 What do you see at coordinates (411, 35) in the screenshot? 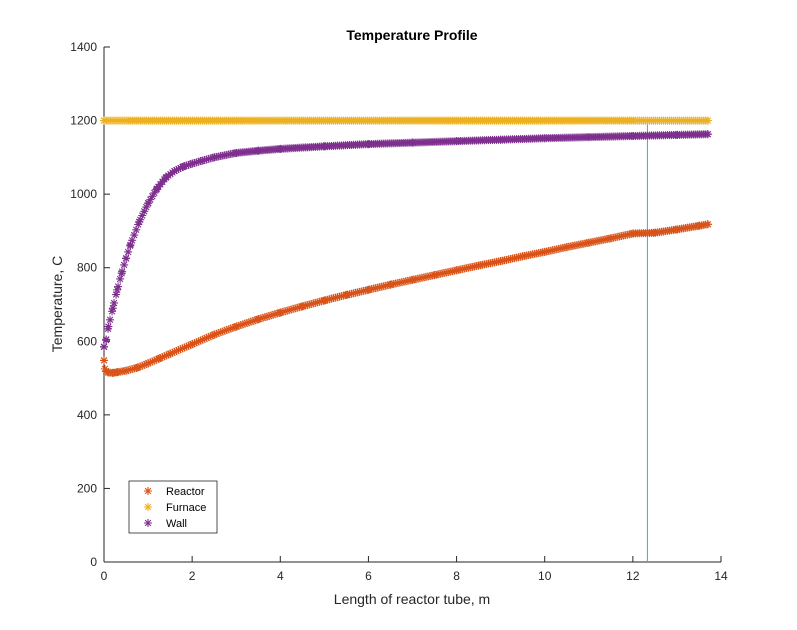
I see `chart-title: Temperature Profile` at bounding box center [411, 35].